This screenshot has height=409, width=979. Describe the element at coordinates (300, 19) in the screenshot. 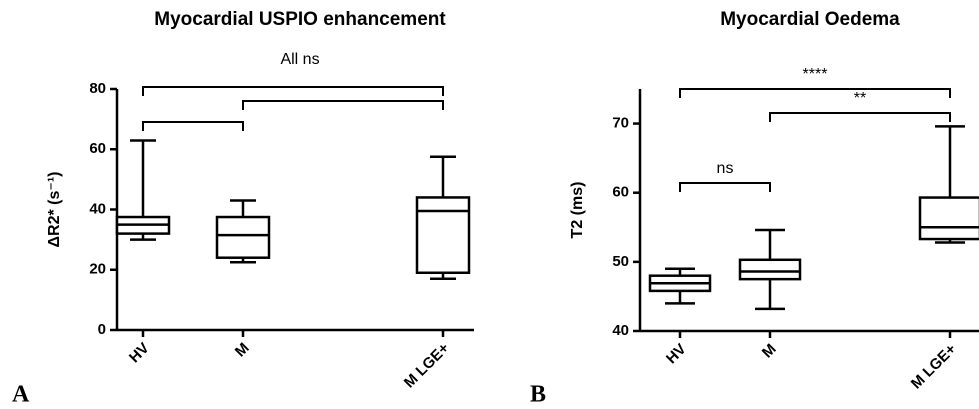

I see `chart-title: Myocardial USPIO enhancement` at that location.